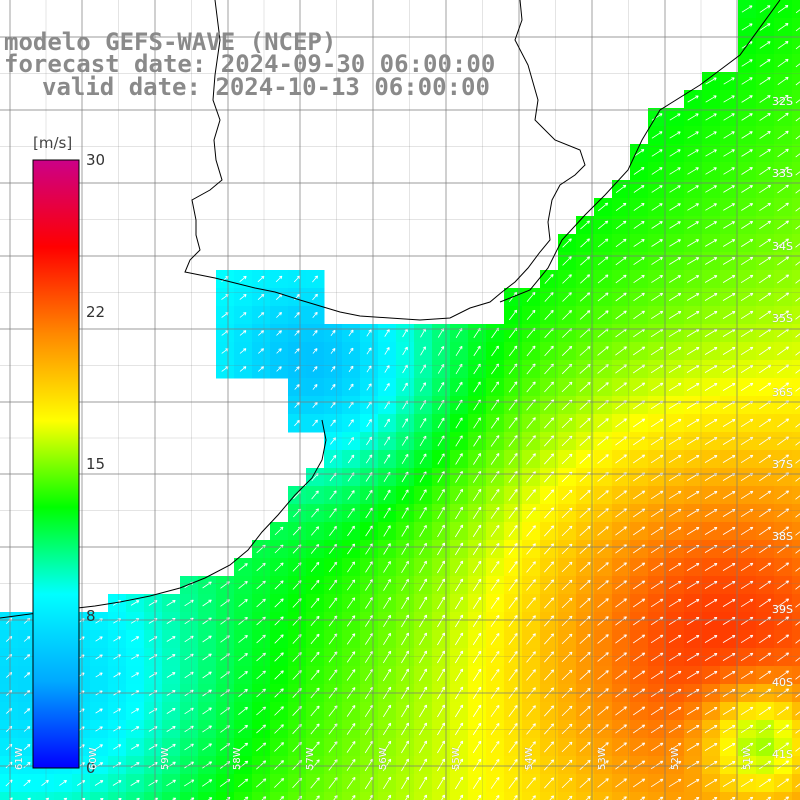  Describe the element at coordinates (56, 464) in the screenshot. I see `colorbar` at that location.